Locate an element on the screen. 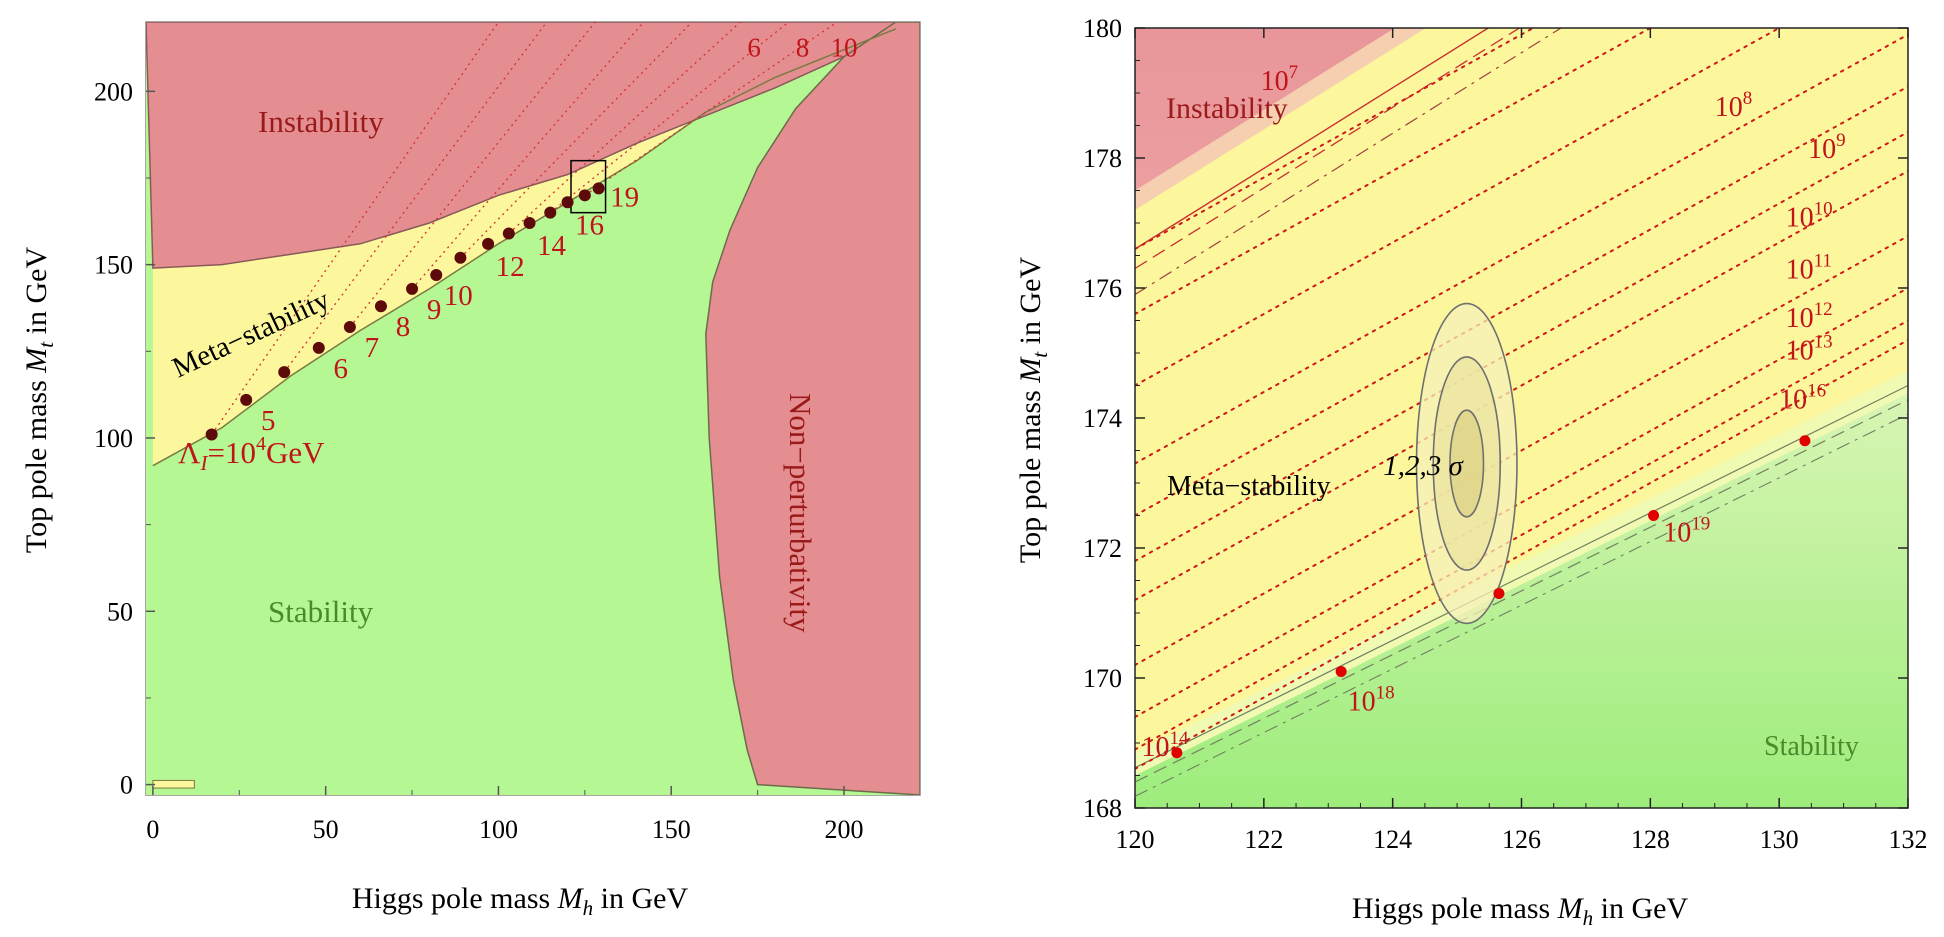 The image size is (1944, 937). right-scale-label: 10⁸ is located at coordinates (1734, 105).